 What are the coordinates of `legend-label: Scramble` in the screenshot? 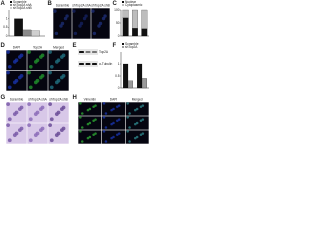 It's located at (20, 2).